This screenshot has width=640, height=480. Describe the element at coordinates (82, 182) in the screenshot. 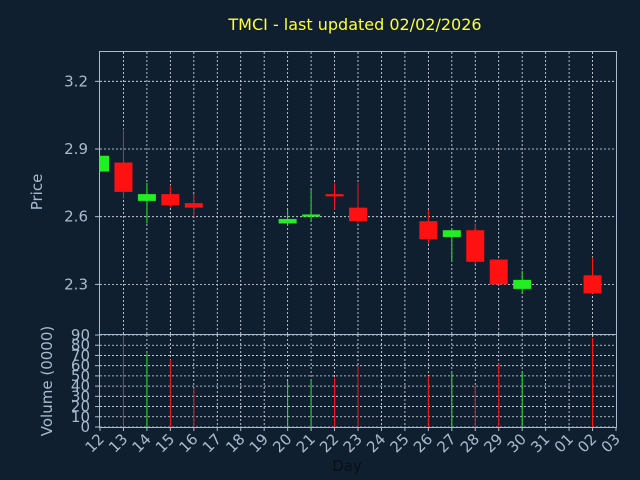

I see `price-axis: 2.3 2.6 2.9 3.2` at that location.